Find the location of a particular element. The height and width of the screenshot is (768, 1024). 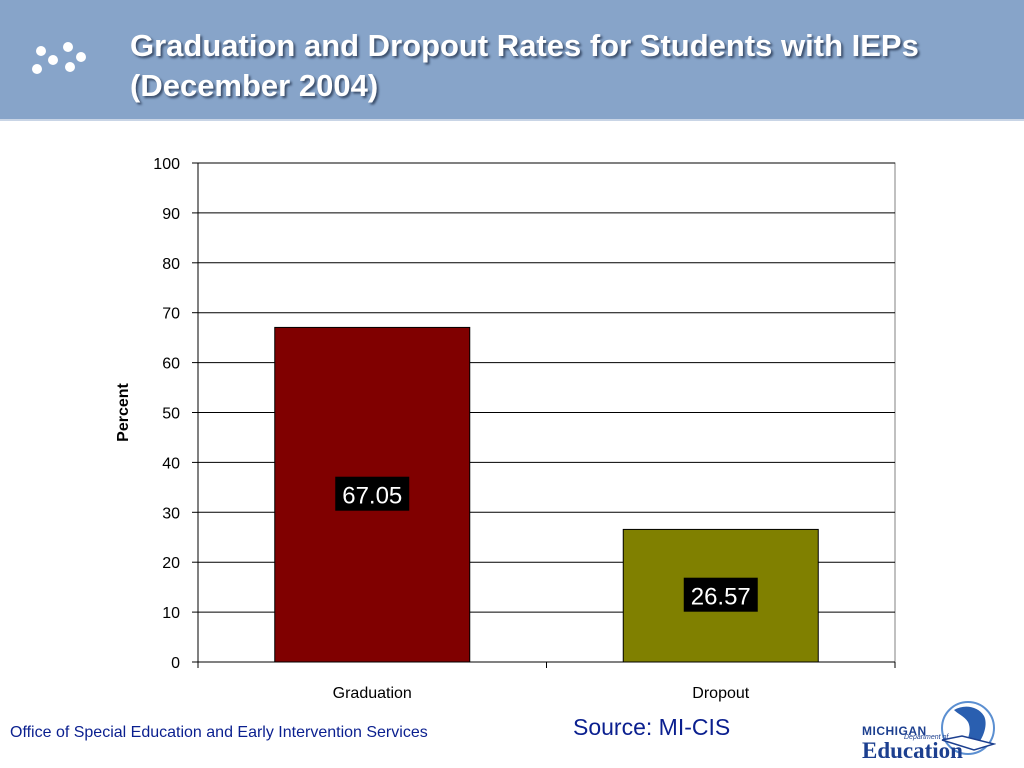

y-axis-title: Percent is located at coordinates (123, 411).